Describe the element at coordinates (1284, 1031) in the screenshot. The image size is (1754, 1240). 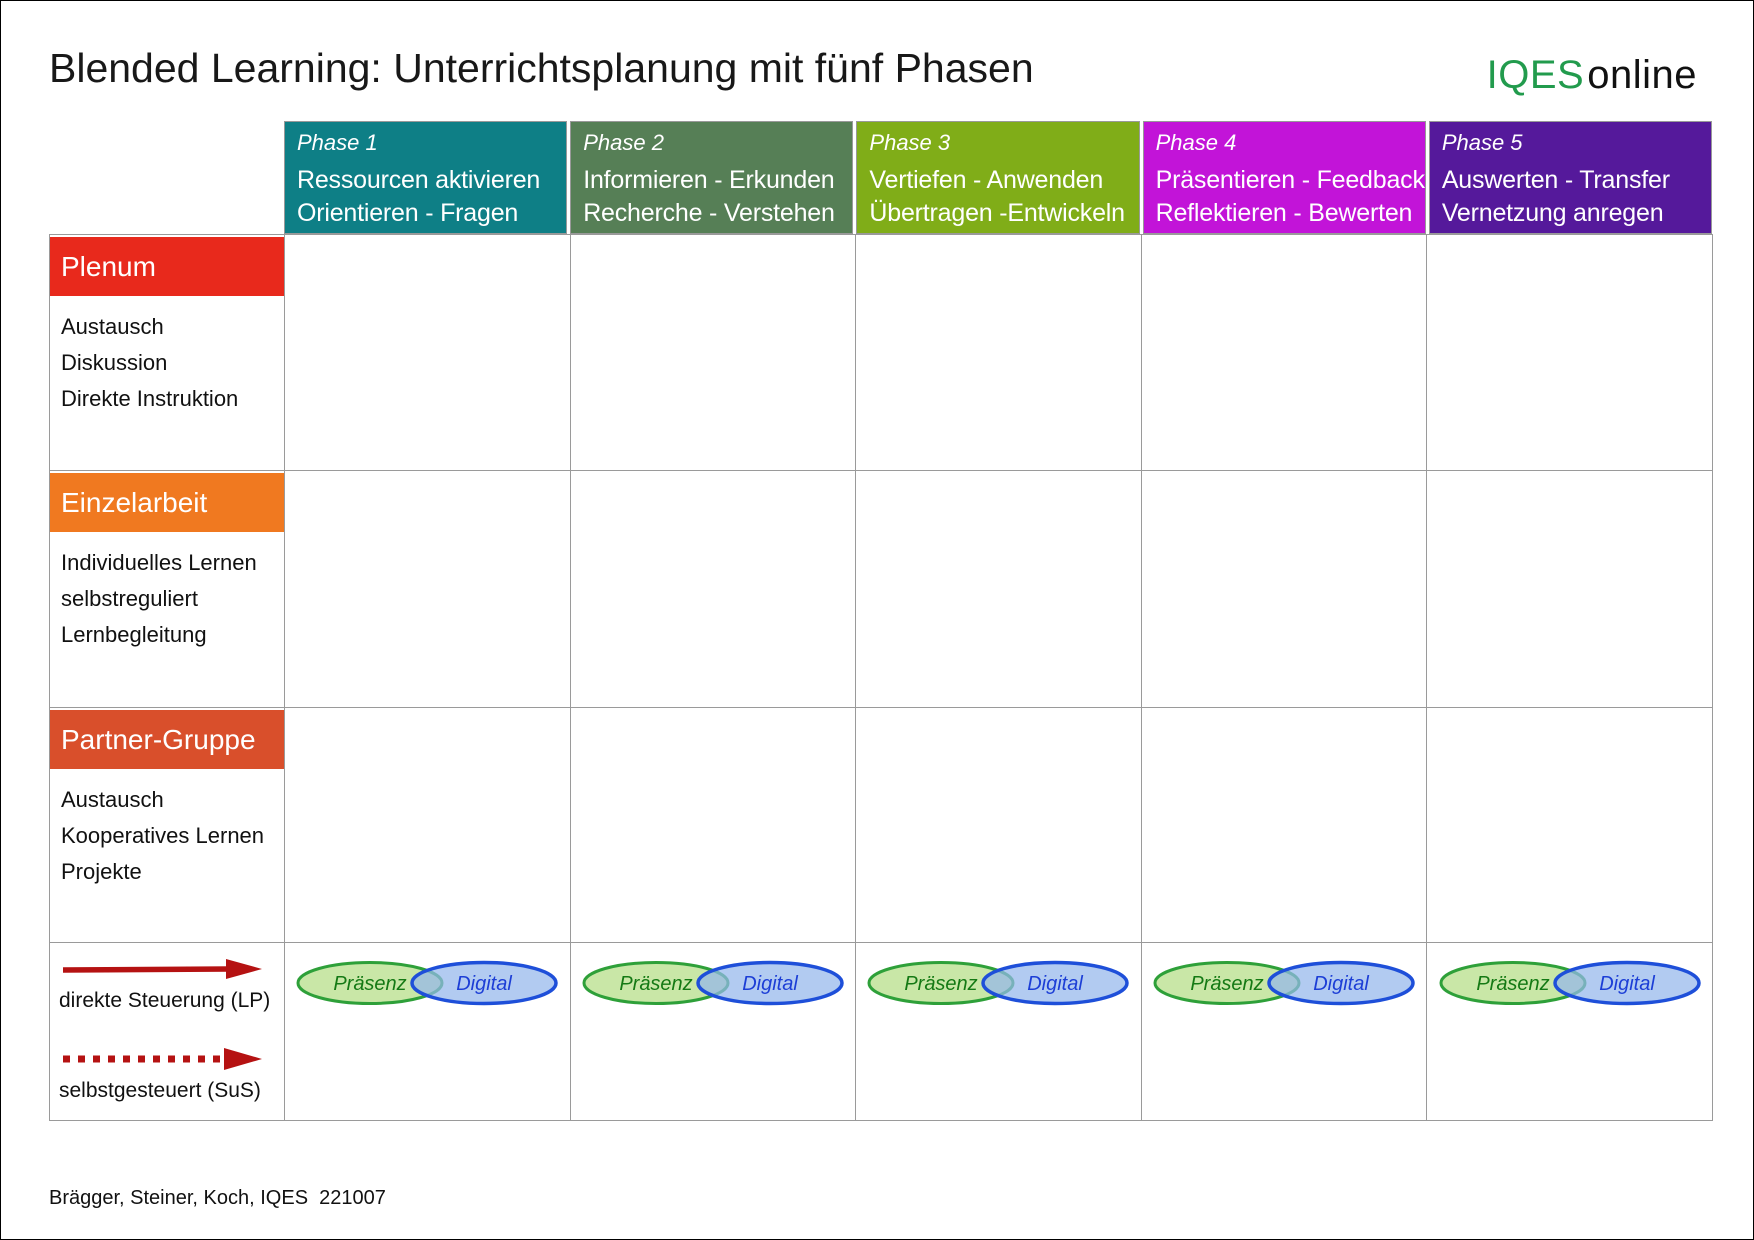
I see `venn-cell-phase4: Präsenz Digital` at that location.